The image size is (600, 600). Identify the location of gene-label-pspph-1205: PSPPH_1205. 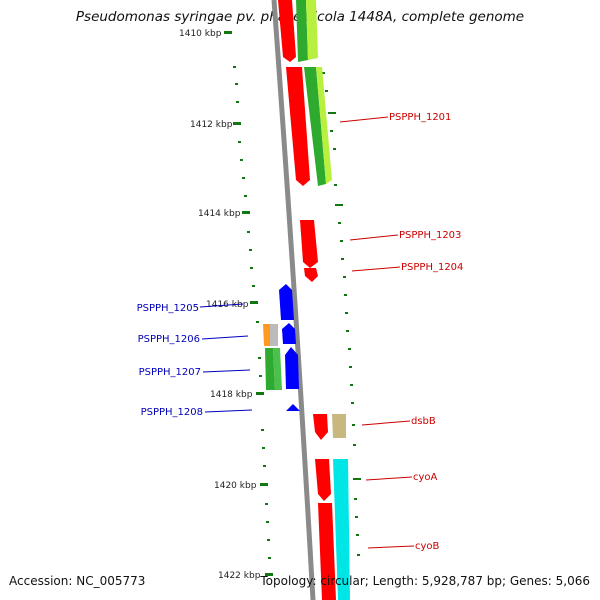
(168, 308).